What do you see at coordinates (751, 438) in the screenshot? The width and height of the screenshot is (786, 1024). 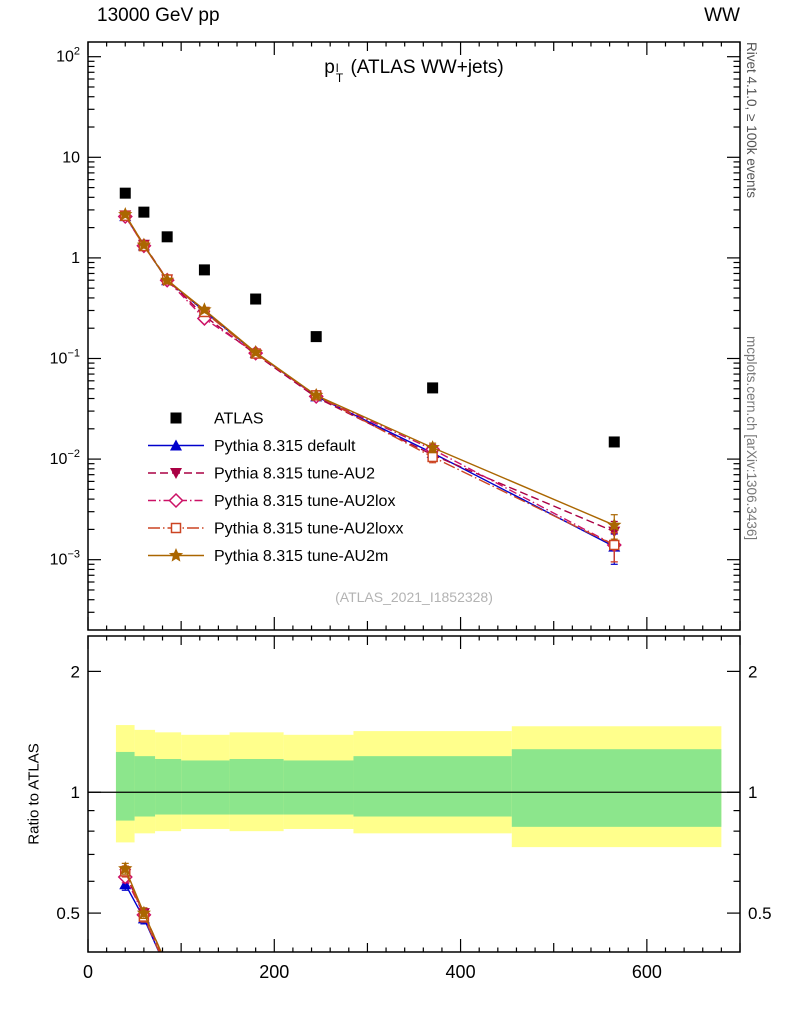 I see `mcplots-attribution-label: mcplots.cern.ch [arXiv:1306.3436]` at bounding box center [751, 438].